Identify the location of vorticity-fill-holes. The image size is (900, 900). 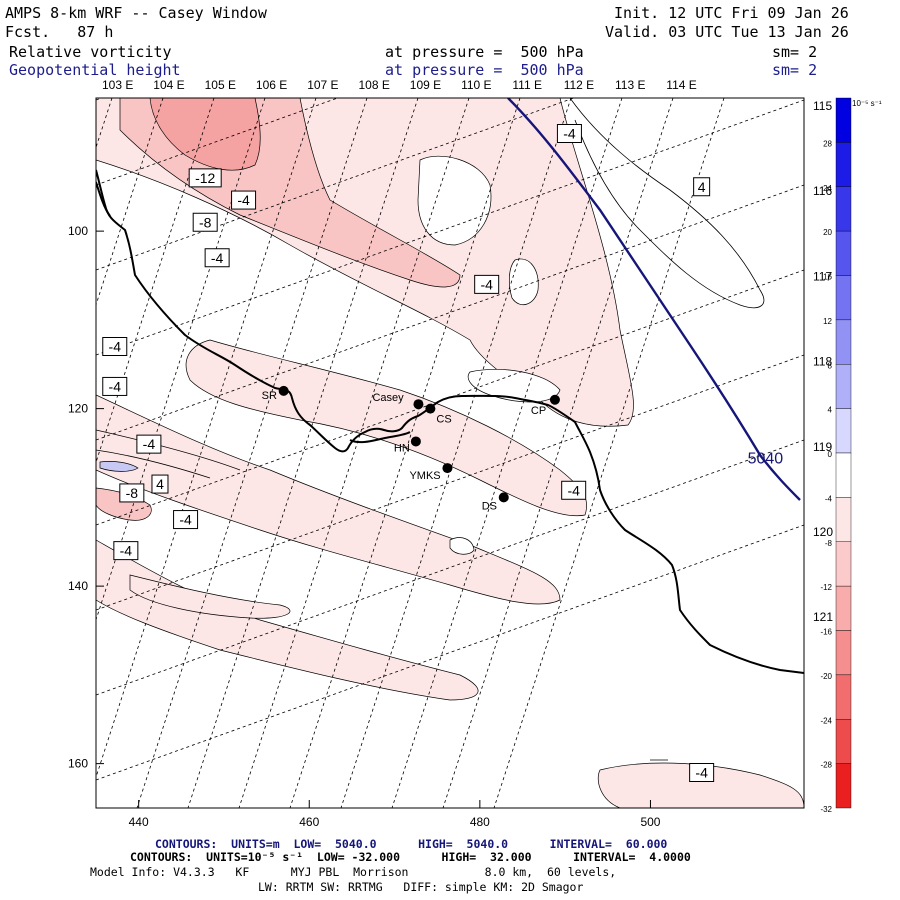
(489, 355).